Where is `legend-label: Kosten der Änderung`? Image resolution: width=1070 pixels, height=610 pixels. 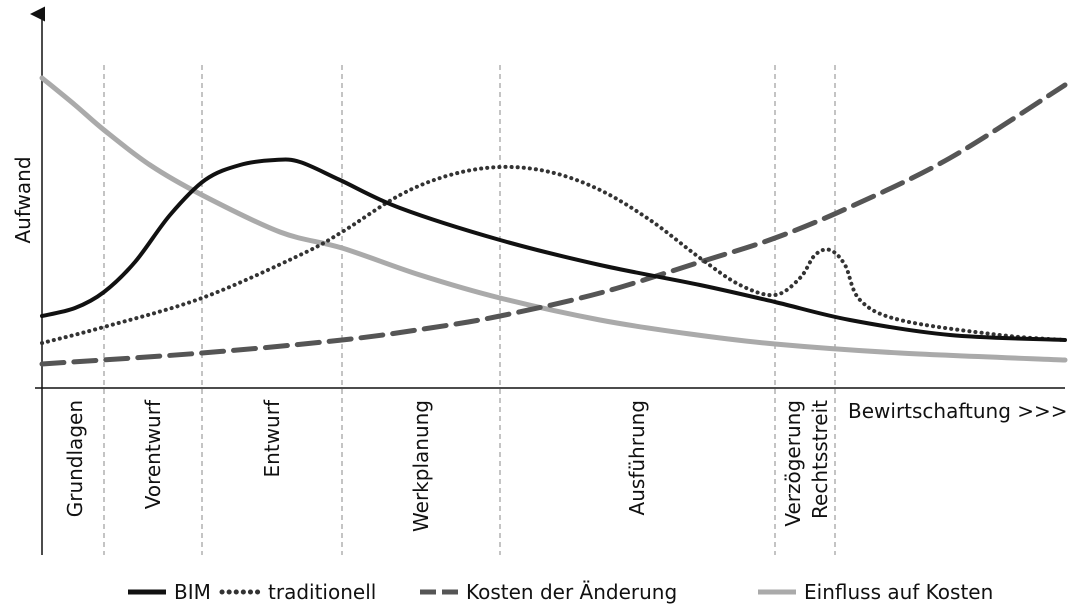 legend-label: Kosten der Änderung is located at coordinates (571, 592).